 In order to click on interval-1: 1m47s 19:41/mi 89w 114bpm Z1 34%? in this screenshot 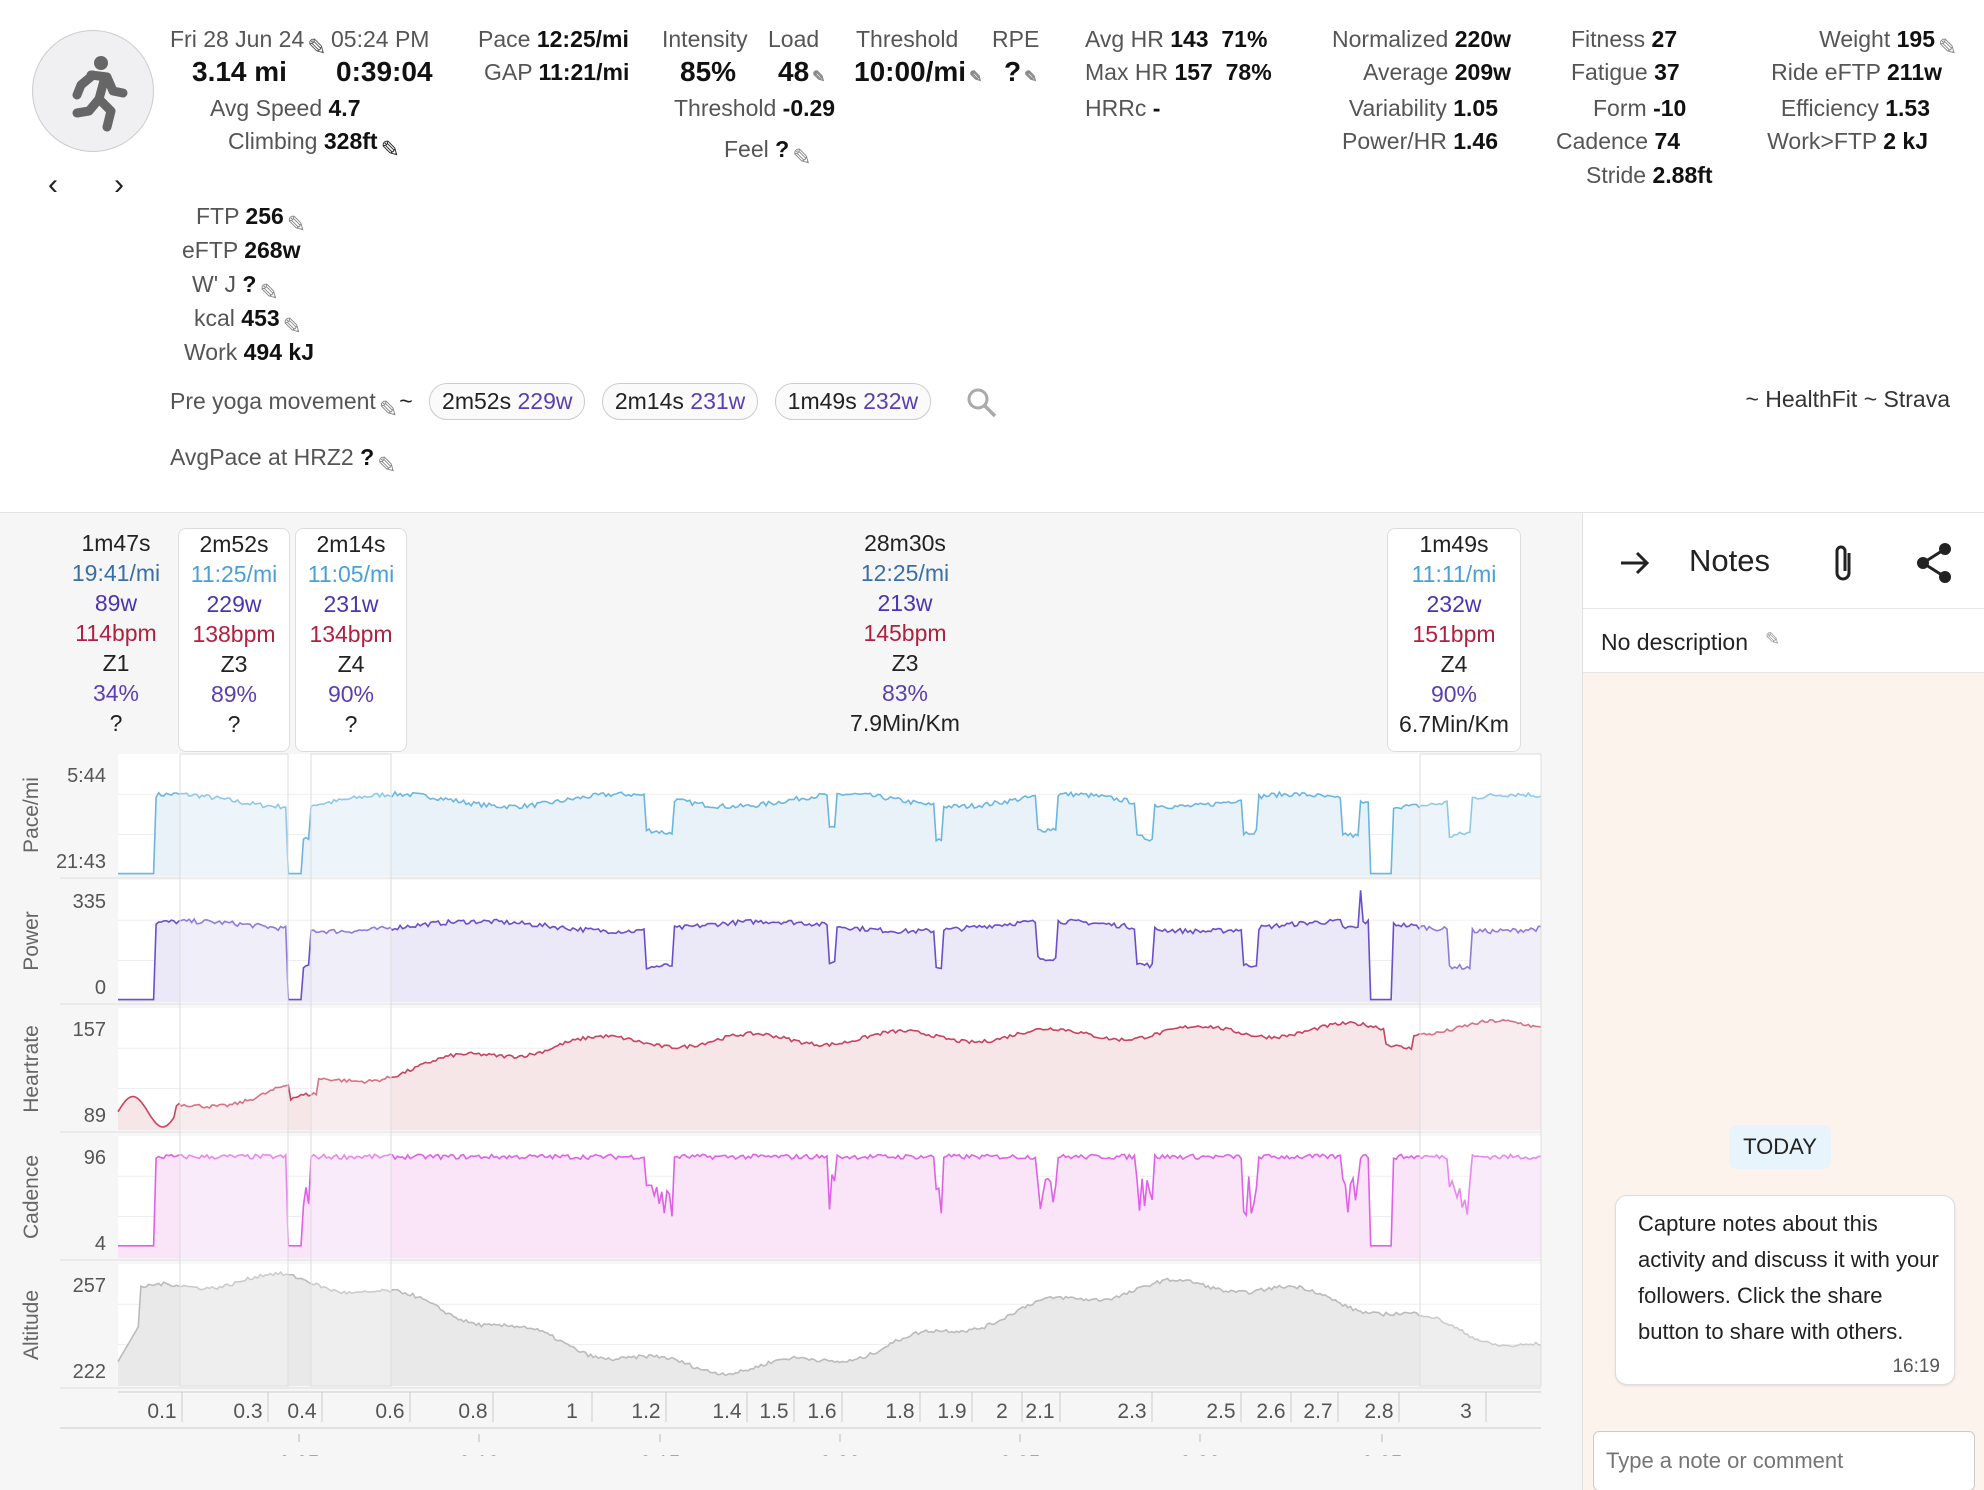, I will do `click(116, 640)`.